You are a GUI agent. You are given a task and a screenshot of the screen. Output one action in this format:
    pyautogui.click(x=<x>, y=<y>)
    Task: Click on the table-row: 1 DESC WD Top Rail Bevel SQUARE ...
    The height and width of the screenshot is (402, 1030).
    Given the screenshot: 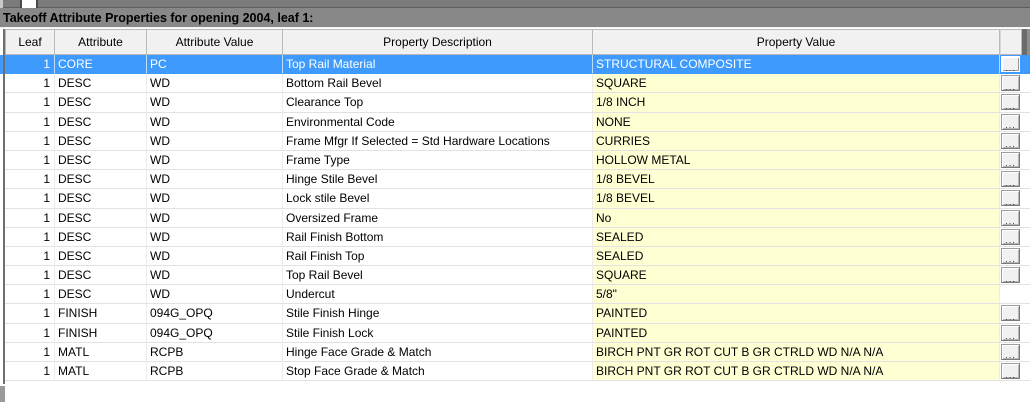 What is the action you would take?
    pyautogui.click(x=515, y=276)
    